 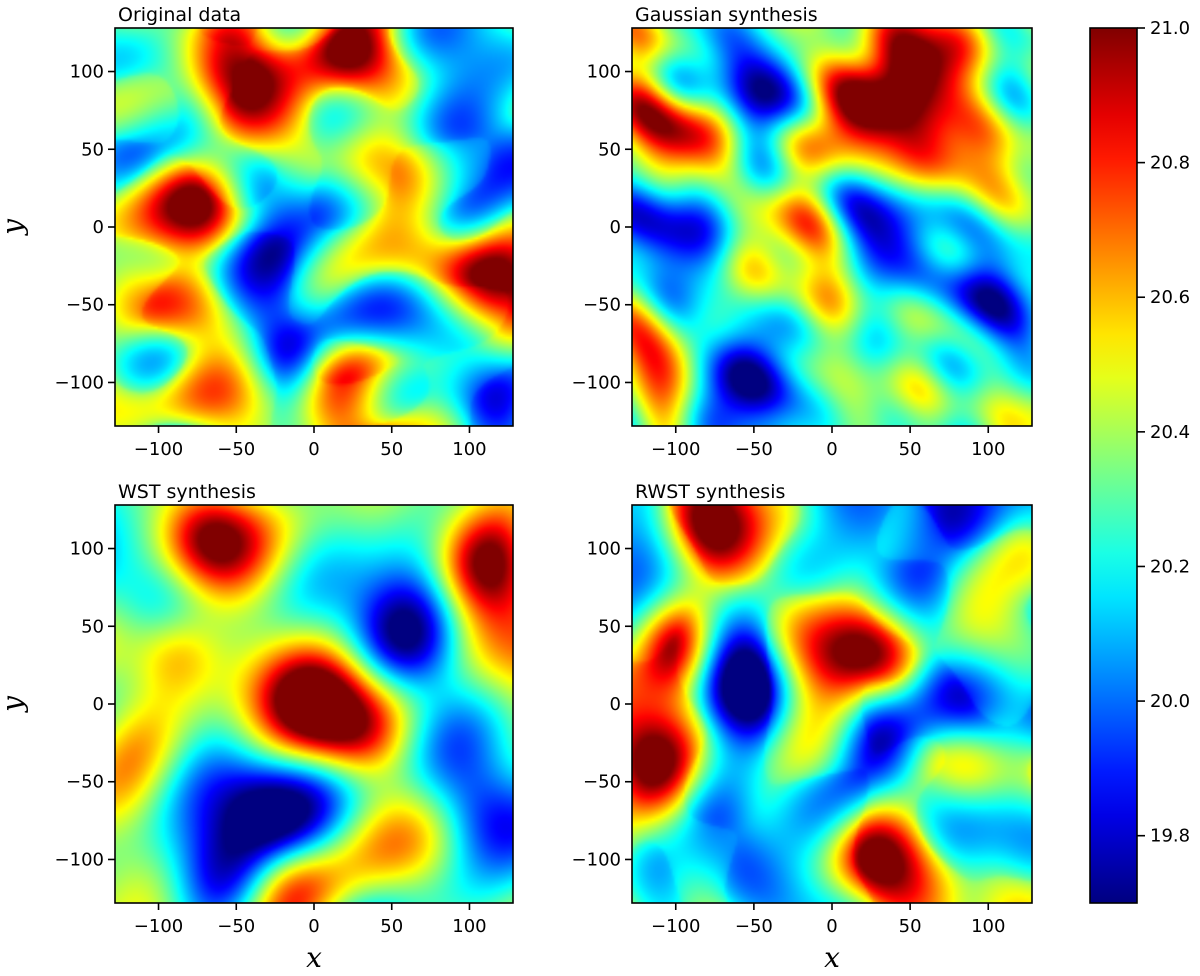 I want to click on colorbar-tick-label: 20.2, so click(x=1170, y=566).